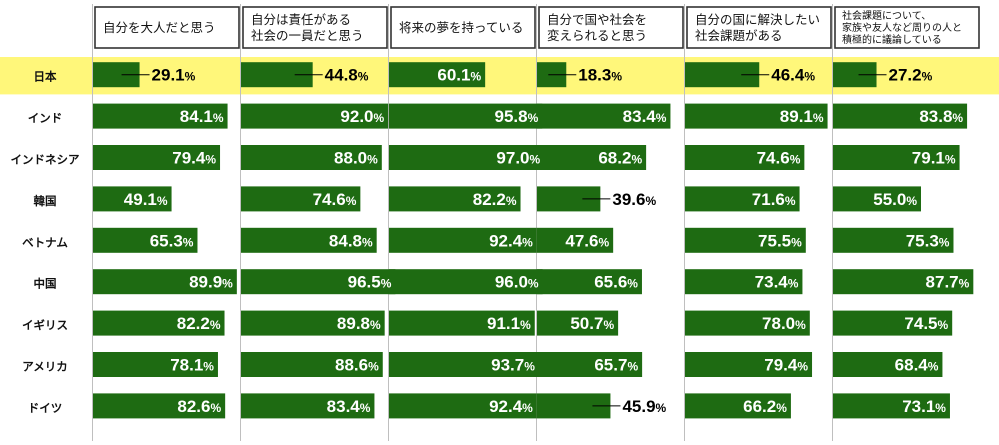 The width and height of the screenshot is (999, 445). Describe the element at coordinates (513, 365) in the screenshot. I see `value-label: 93.7%` at that location.